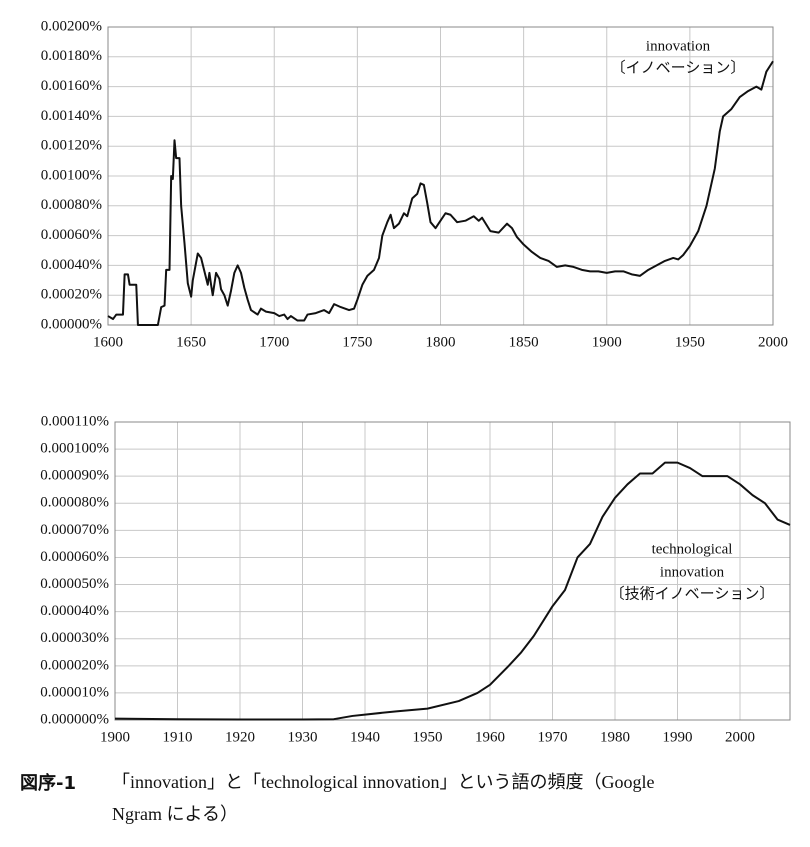  What do you see at coordinates (71, 26) in the screenshot?
I see `y-tick-label: 0.00200%` at bounding box center [71, 26].